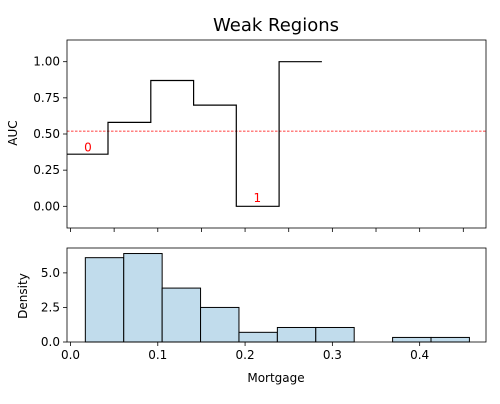  Describe the element at coordinates (419, 355) in the screenshot. I see `bottom-x-tick-label: 0.4` at that location.